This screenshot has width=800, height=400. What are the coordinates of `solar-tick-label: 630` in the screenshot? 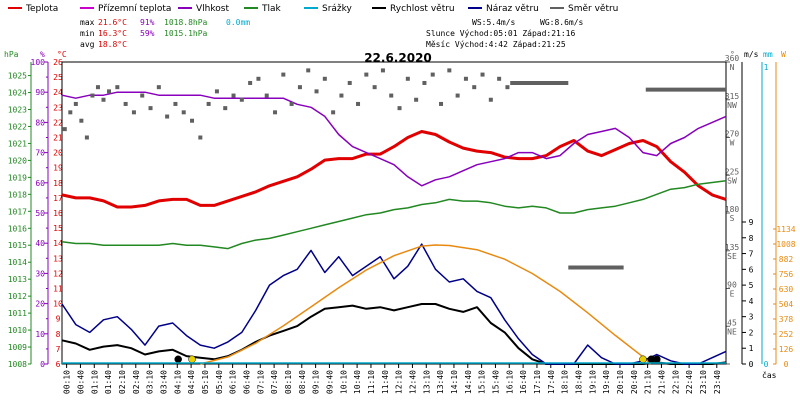 It's located at (786, 289).